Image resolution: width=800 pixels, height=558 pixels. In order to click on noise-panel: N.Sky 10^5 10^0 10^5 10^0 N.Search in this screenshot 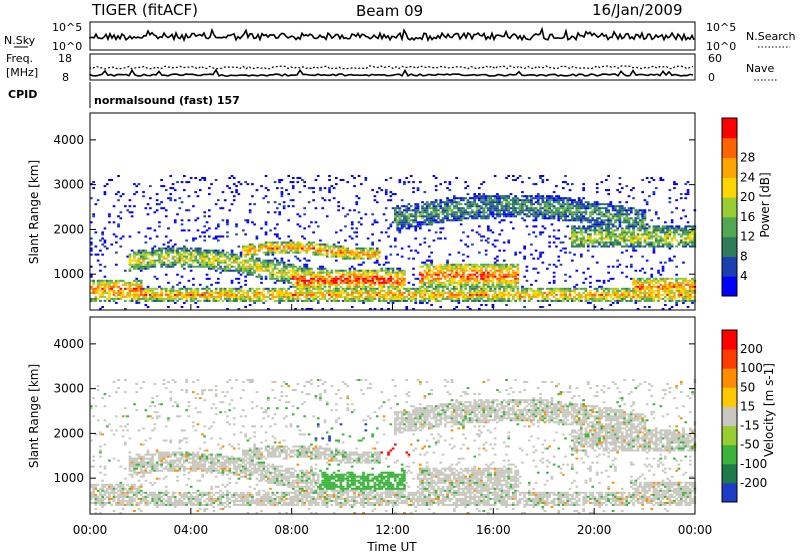, I will do `click(400, 37)`.